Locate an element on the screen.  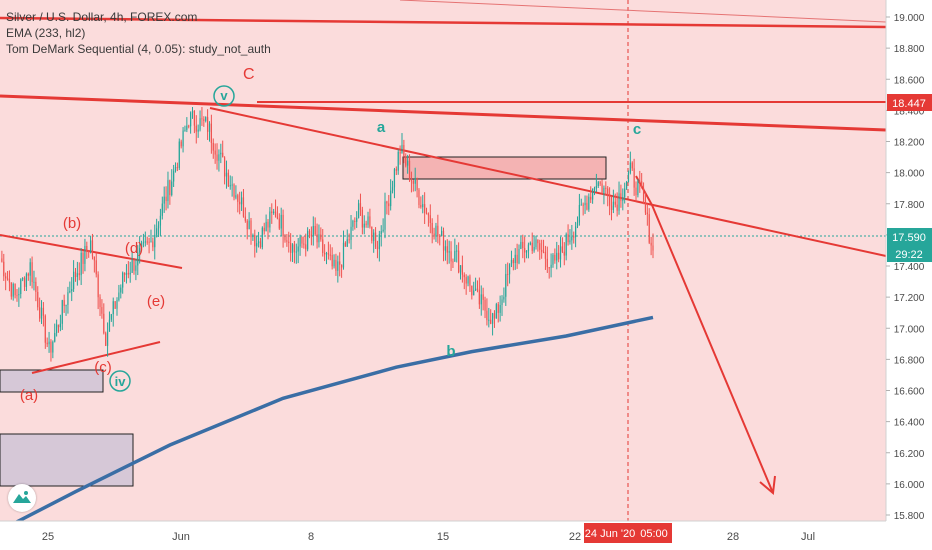
zone-box-iv is located at coordinates (52, 381).